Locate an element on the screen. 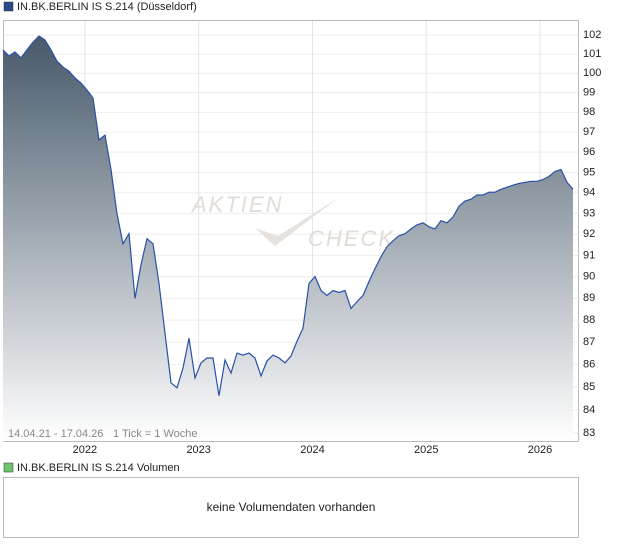  y-tick-label: 90 is located at coordinates (589, 277).